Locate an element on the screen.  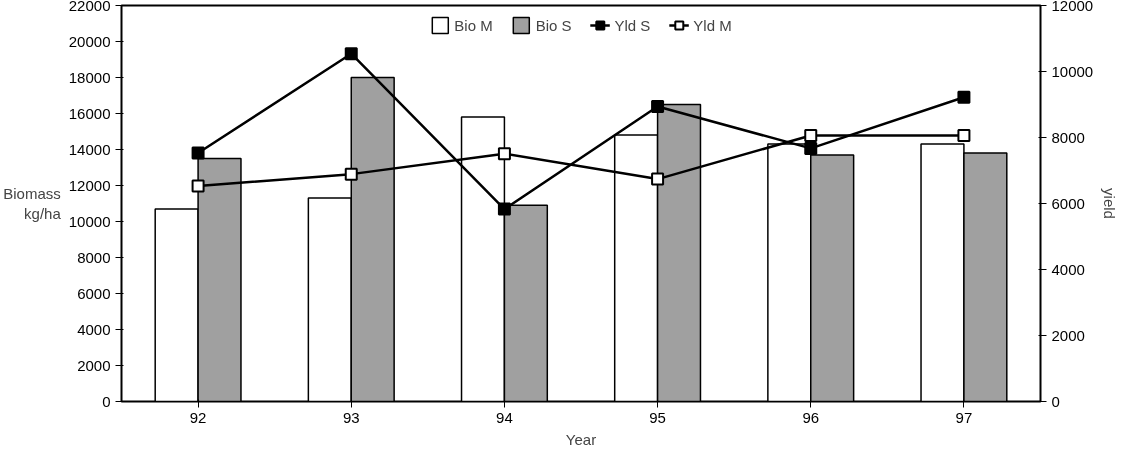
x-tick-label: 96 is located at coordinates (811, 417).